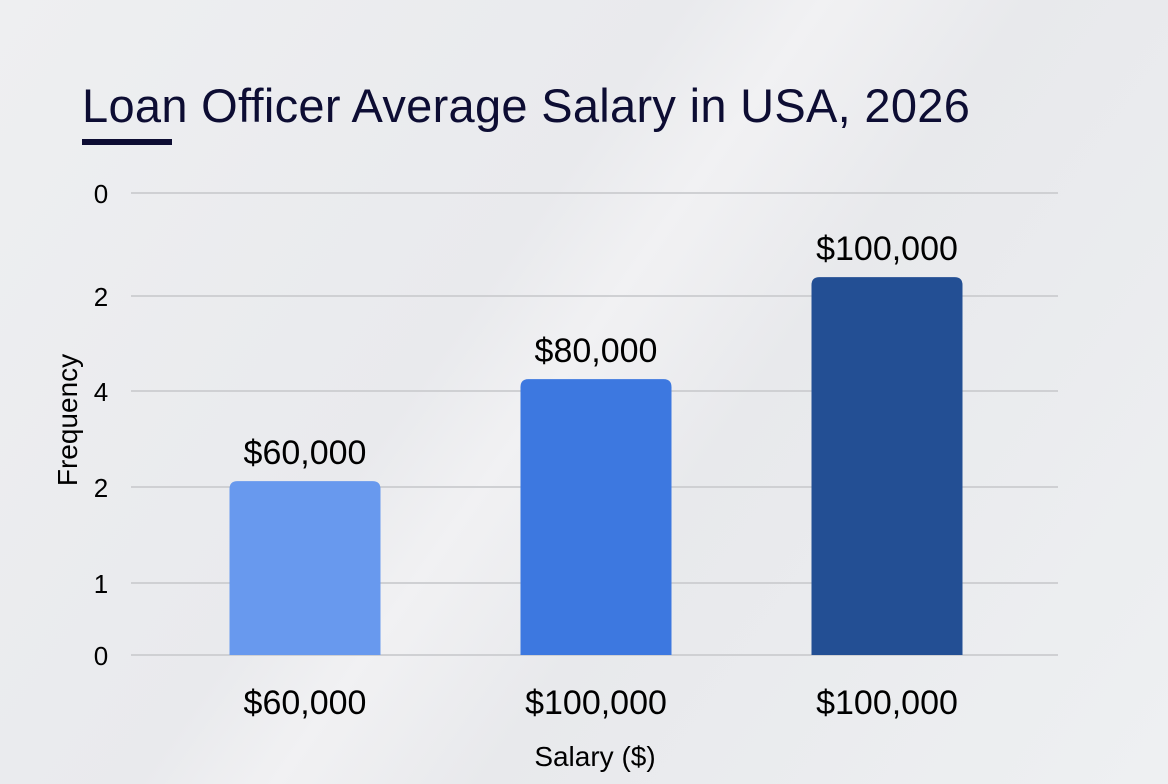  I want to click on x-axis-label: Salary ($), so click(594, 756).